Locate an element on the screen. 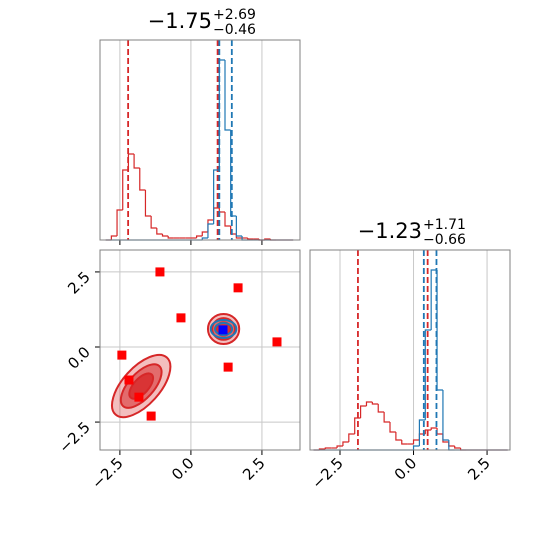  title-upper: +2.69 is located at coordinates (234, 15).